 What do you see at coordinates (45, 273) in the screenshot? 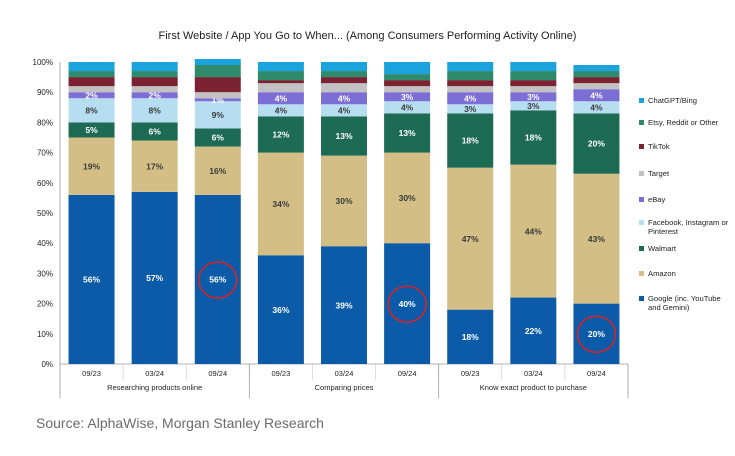
I see `y-tick-label: 30%` at bounding box center [45, 273].